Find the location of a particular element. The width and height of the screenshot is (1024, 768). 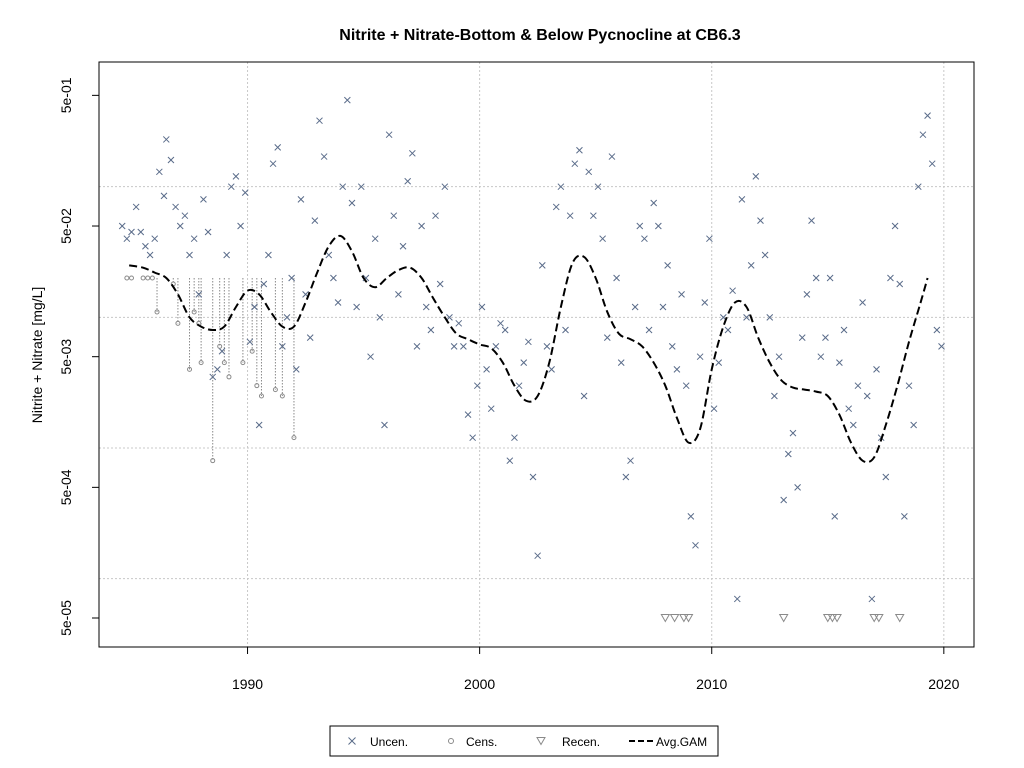

x-axis: 1990 2000 2010 2020 is located at coordinates (596, 669).